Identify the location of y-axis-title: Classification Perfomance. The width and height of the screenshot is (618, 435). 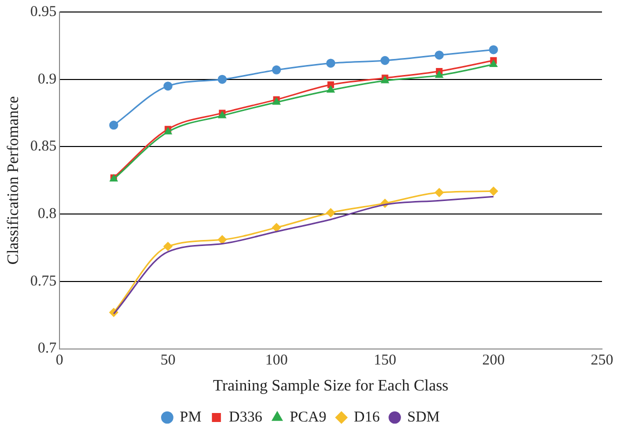
(13, 180).